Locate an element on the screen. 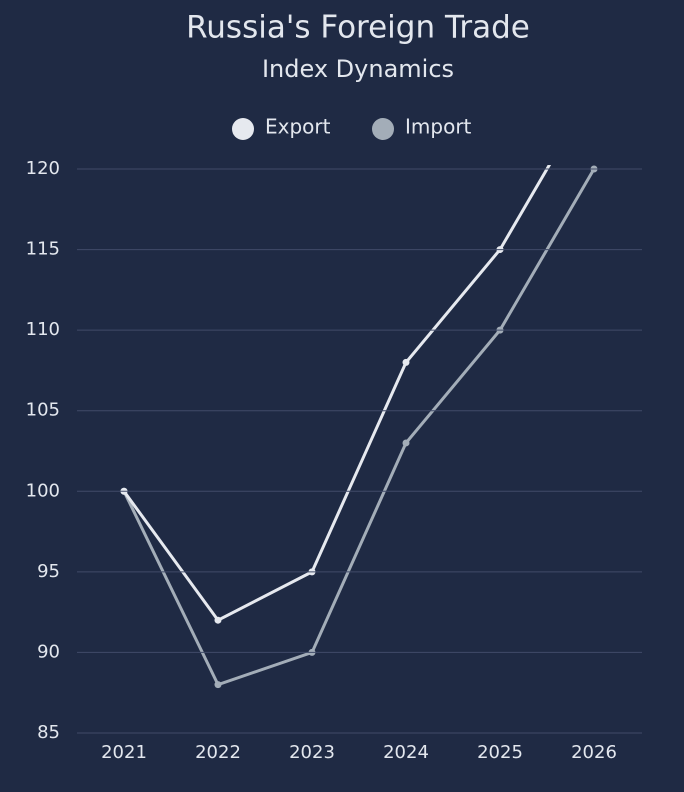  y-tick-label: 90 is located at coordinates (48, 651).